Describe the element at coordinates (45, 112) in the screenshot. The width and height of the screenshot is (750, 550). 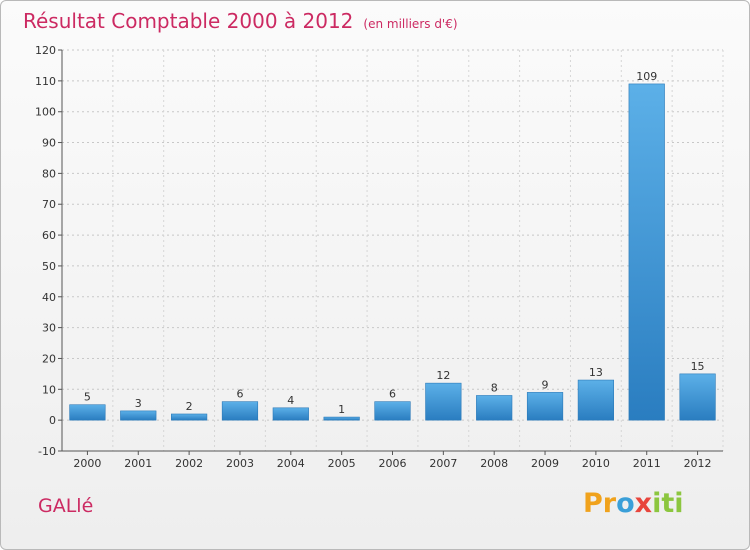
I see `y-tick-label: 100` at that location.